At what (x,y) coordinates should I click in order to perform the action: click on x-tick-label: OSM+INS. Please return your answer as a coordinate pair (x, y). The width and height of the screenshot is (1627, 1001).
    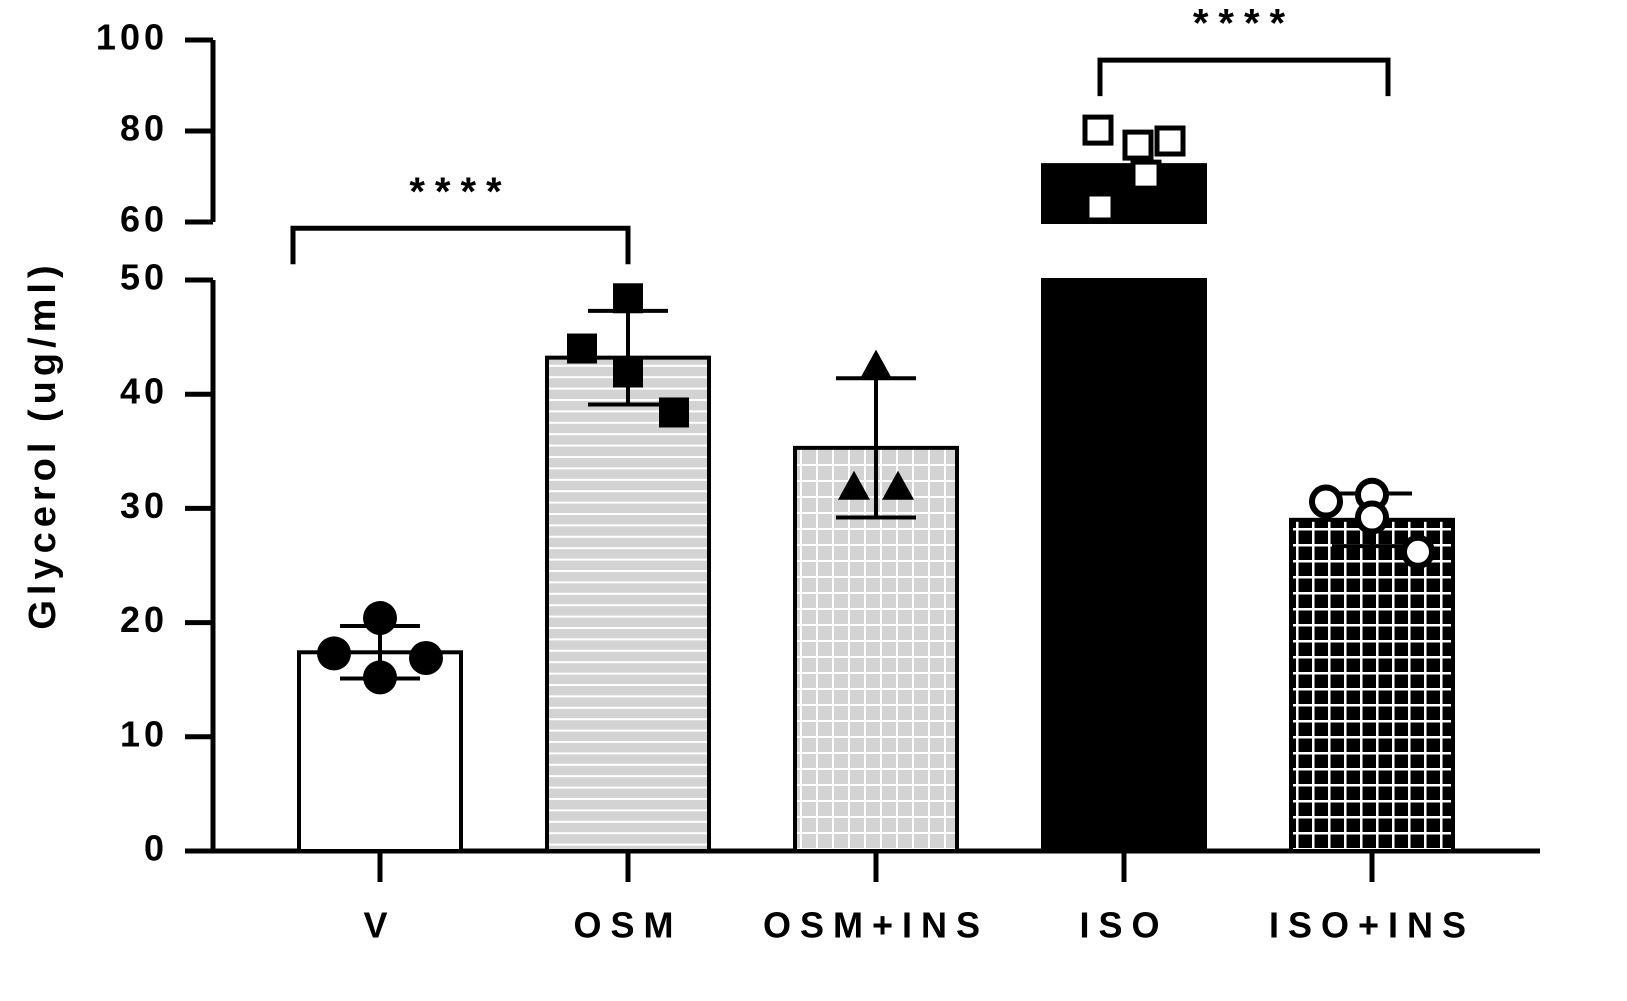
    Looking at the image, I should click on (876, 925).